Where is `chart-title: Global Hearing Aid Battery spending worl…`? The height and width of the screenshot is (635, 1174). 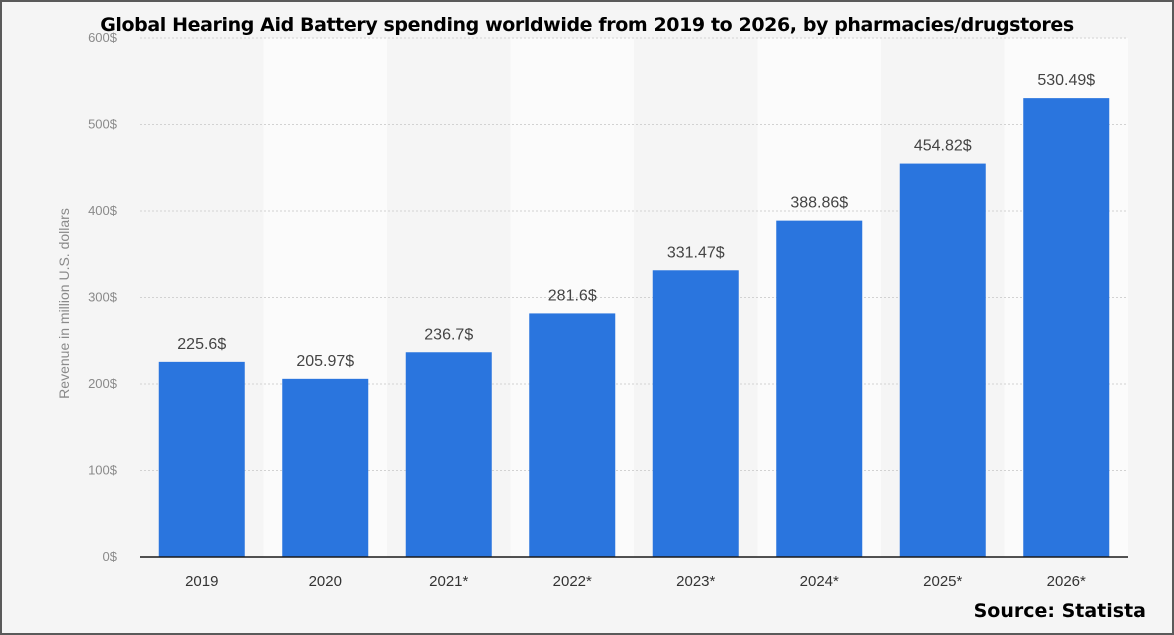
chart-title: Global Hearing Aid Battery spending worl… is located at coordinates (587, 25).